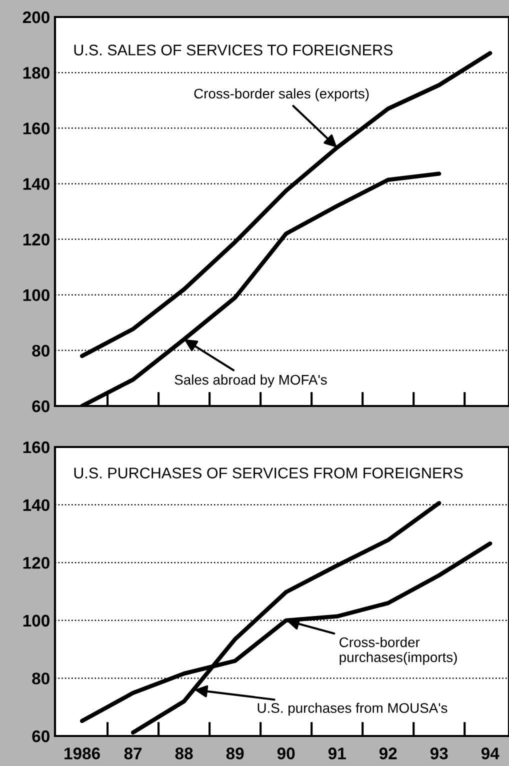 The image size is (509, 766). Describe the element at coordinates (286, 754) in the screenshot. I see `x-tick-label: 90` at that location.